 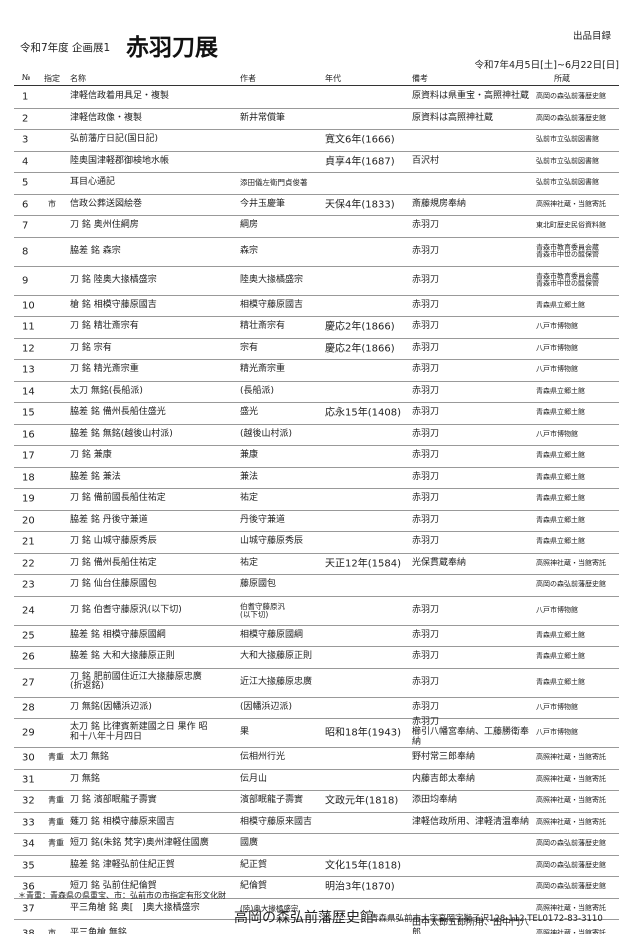 I want to click on remarks: 光保貫蔵奉納, so click(x=439, y=562).